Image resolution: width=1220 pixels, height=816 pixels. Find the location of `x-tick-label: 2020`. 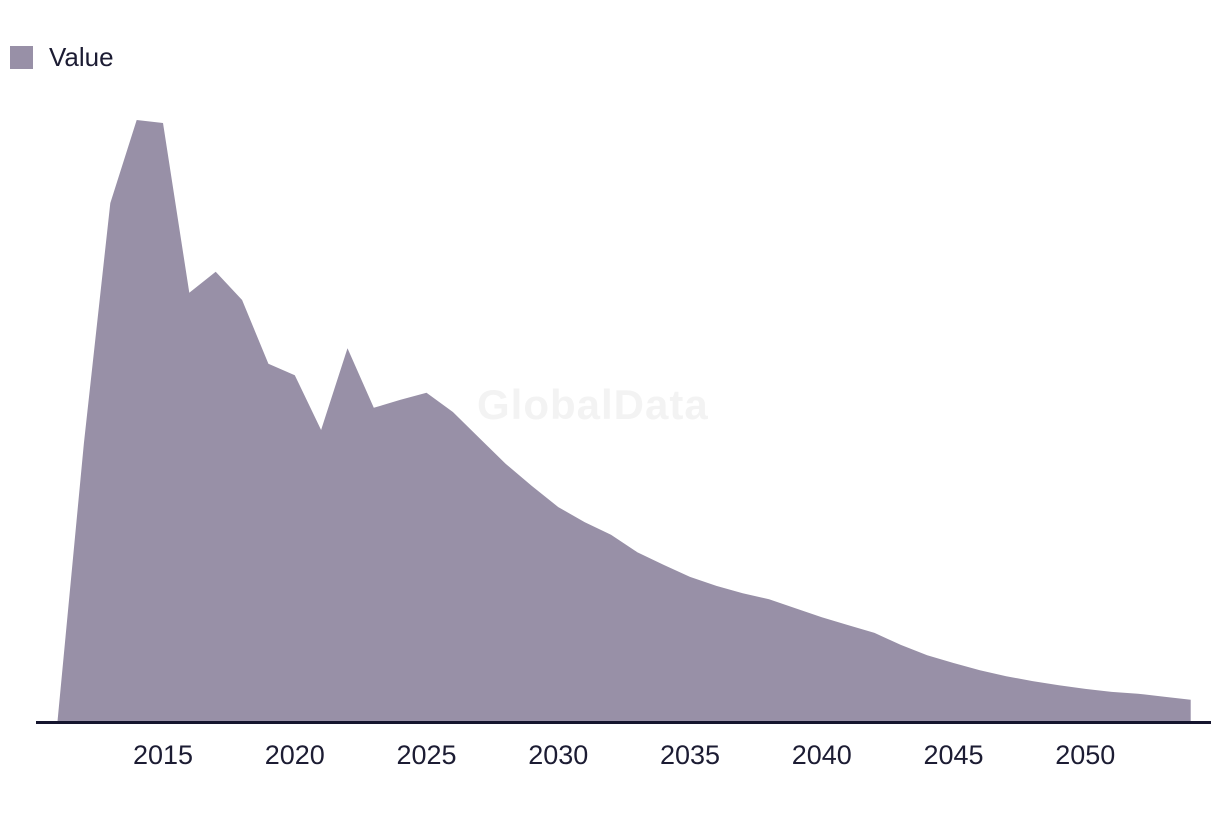

x-tick-label: 2020 is located at coordinates (294, 755).